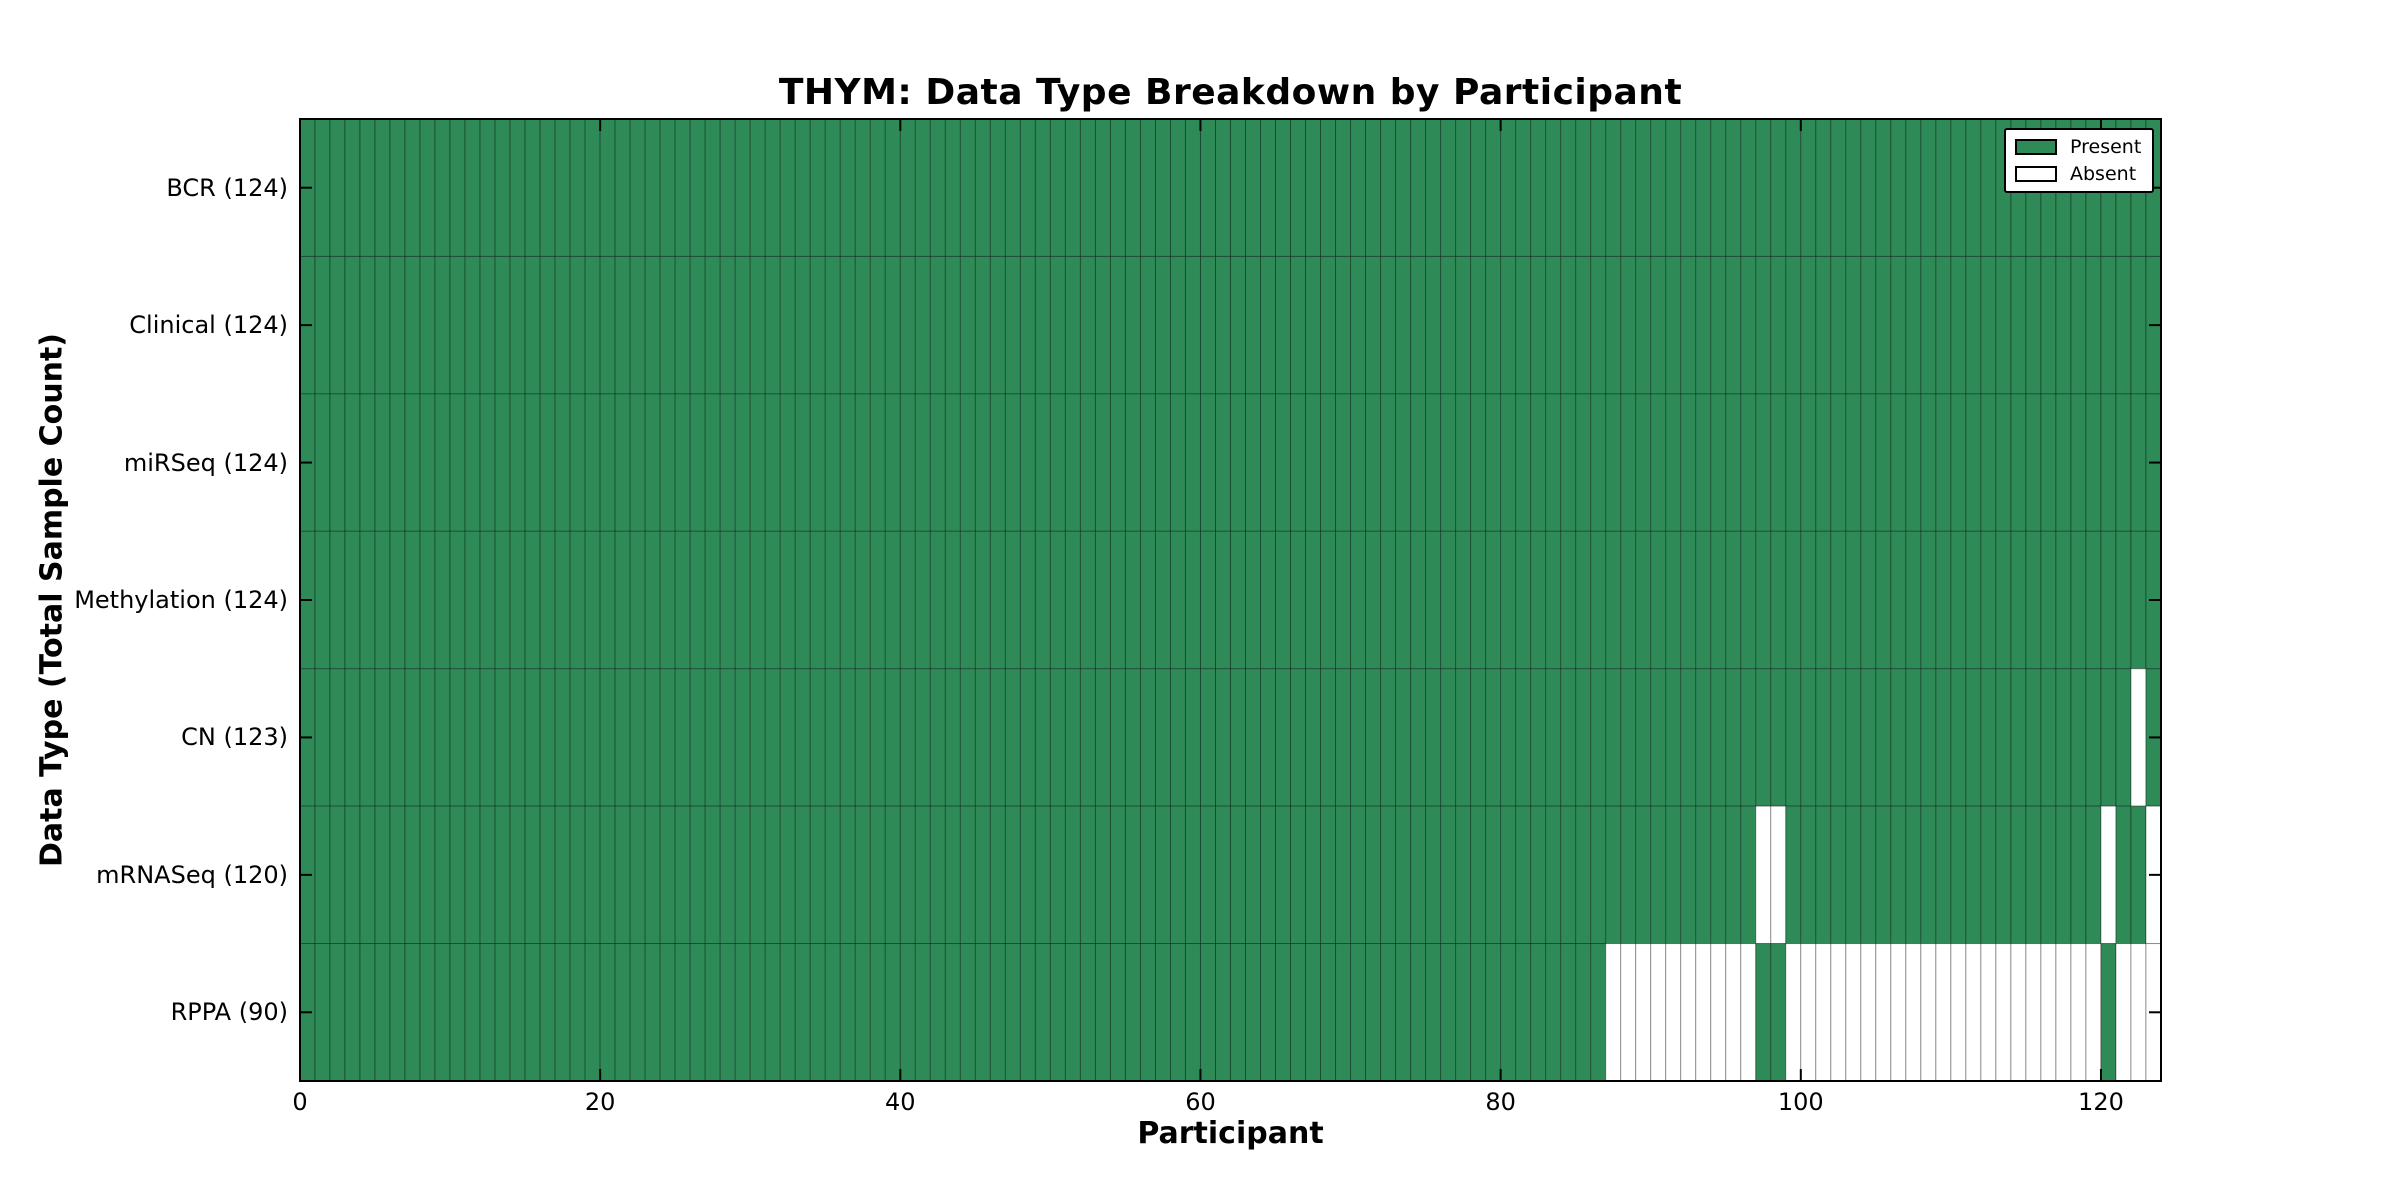 This screenshot has width=2400, height=1200. Describe the element at coordinates (900, 1102) in the screenshot. I see `x-tick-label: 40` at that location.